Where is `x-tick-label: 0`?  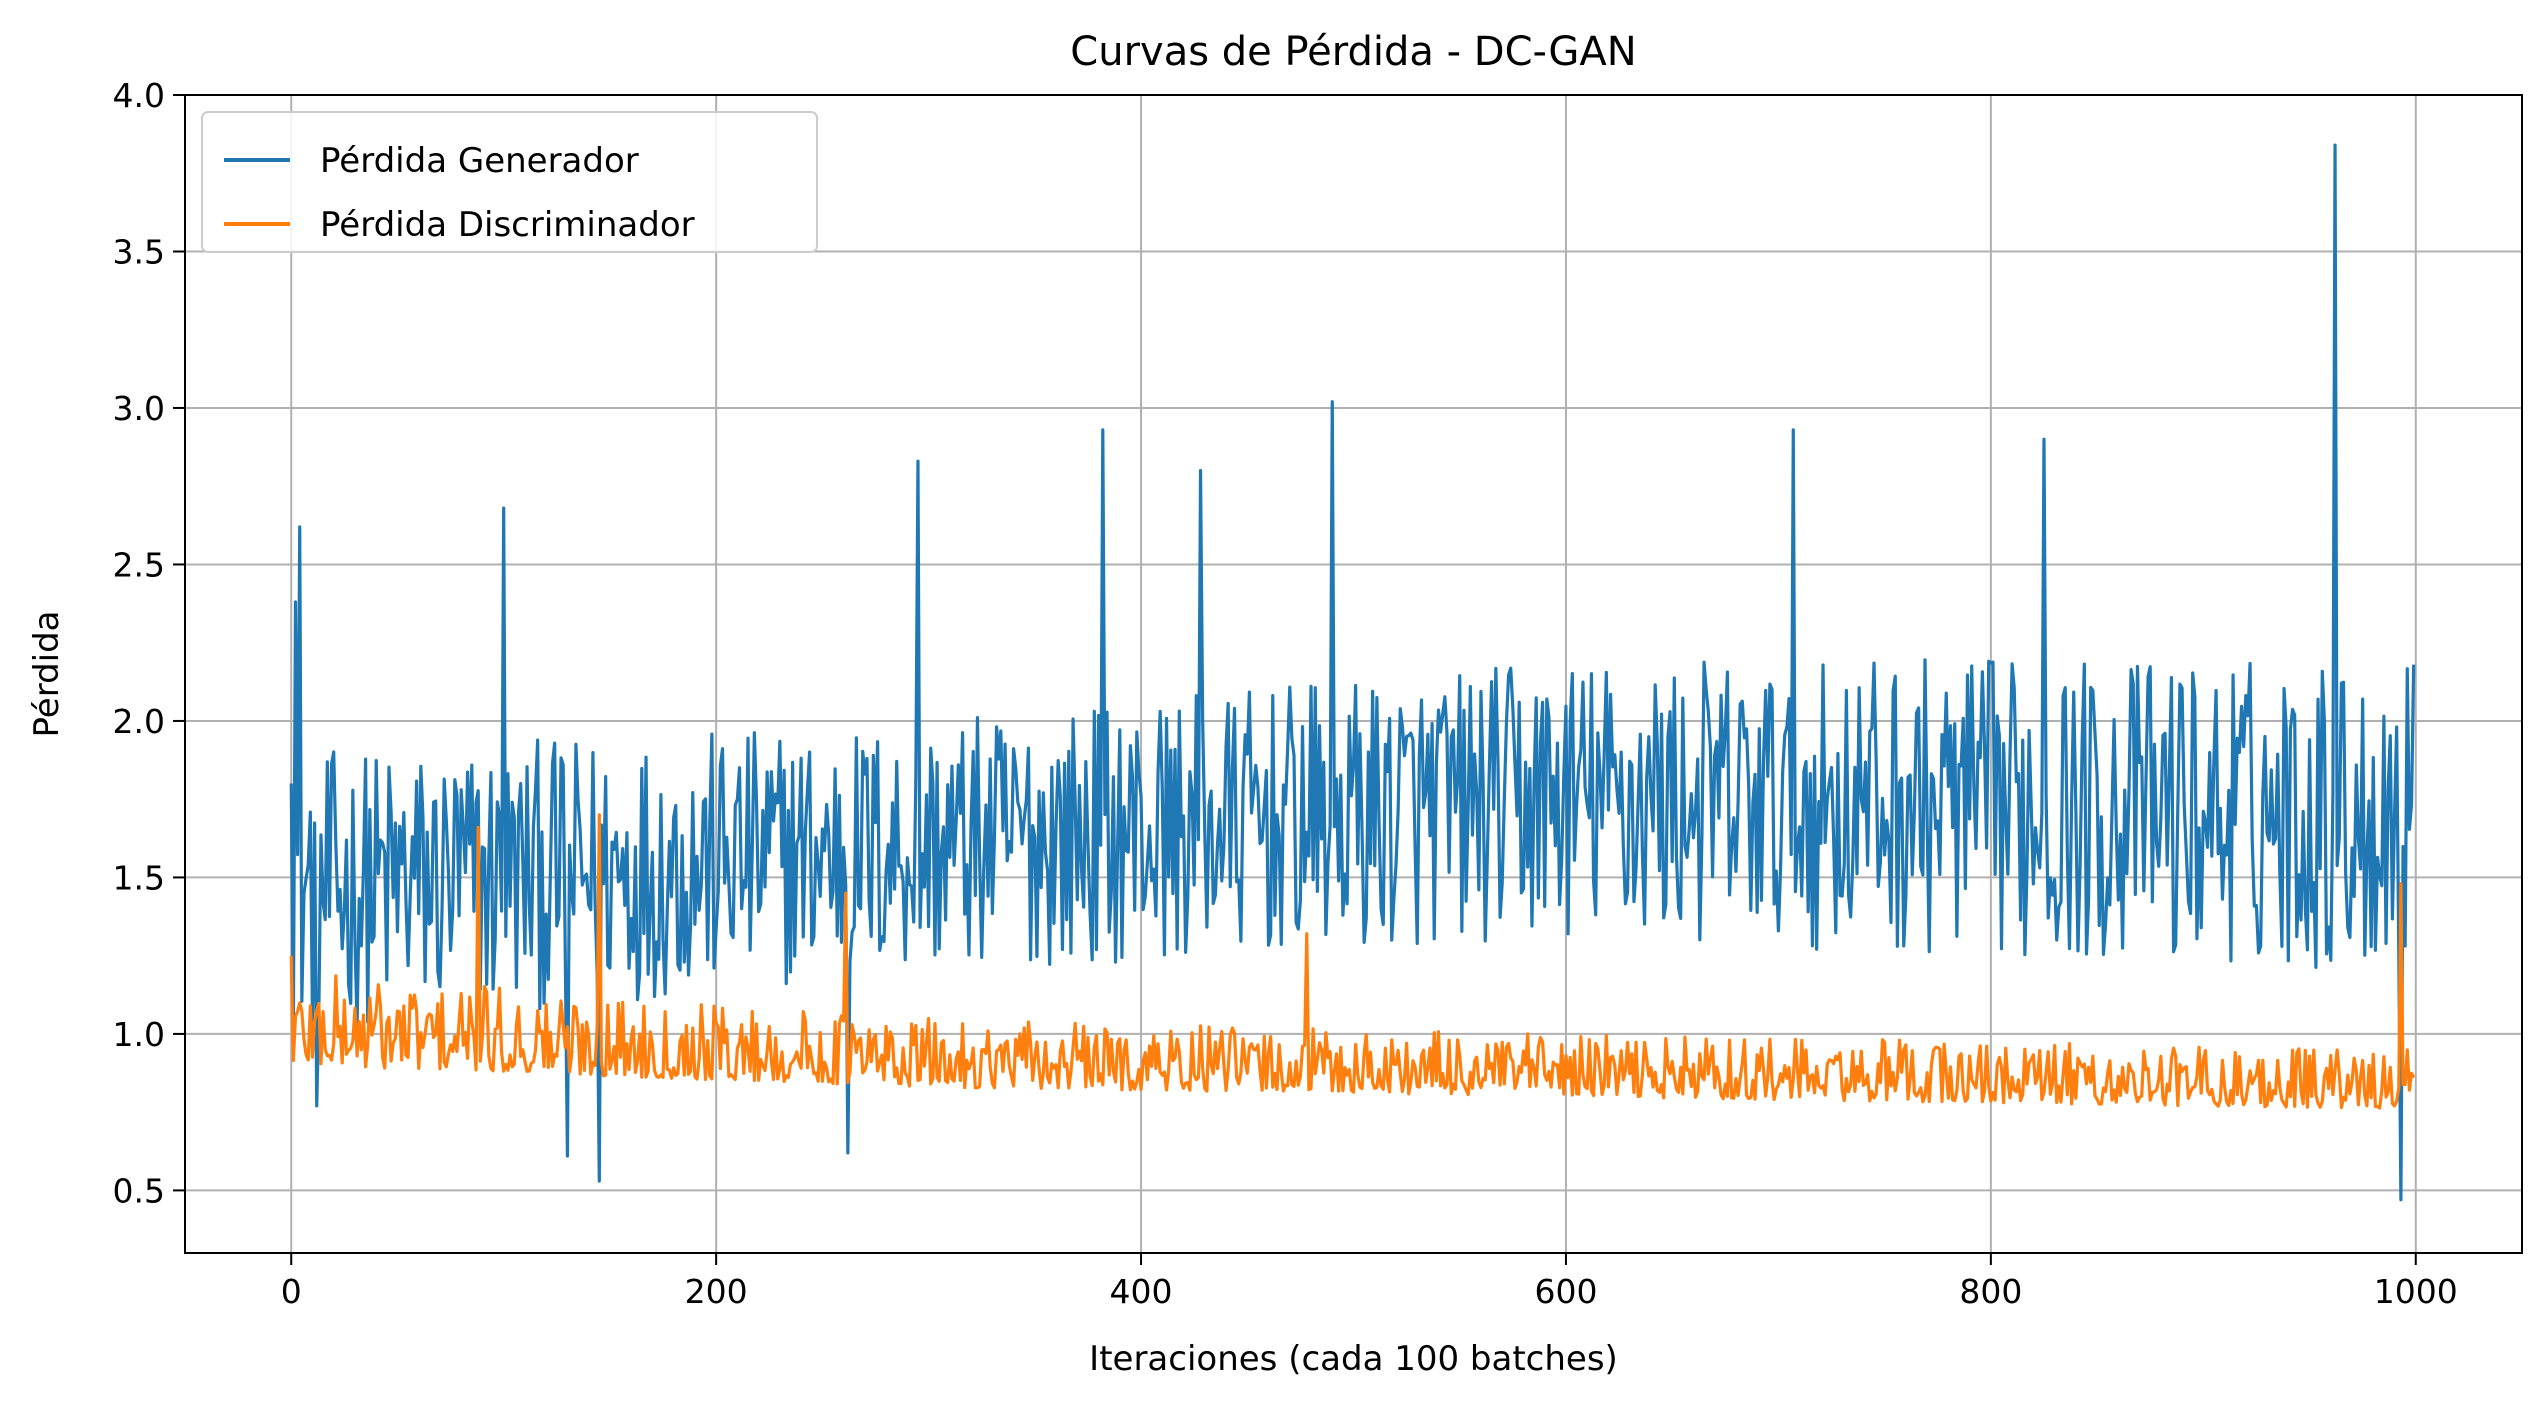 x-tick-label: 0 is located at coordinates (291, 1291).